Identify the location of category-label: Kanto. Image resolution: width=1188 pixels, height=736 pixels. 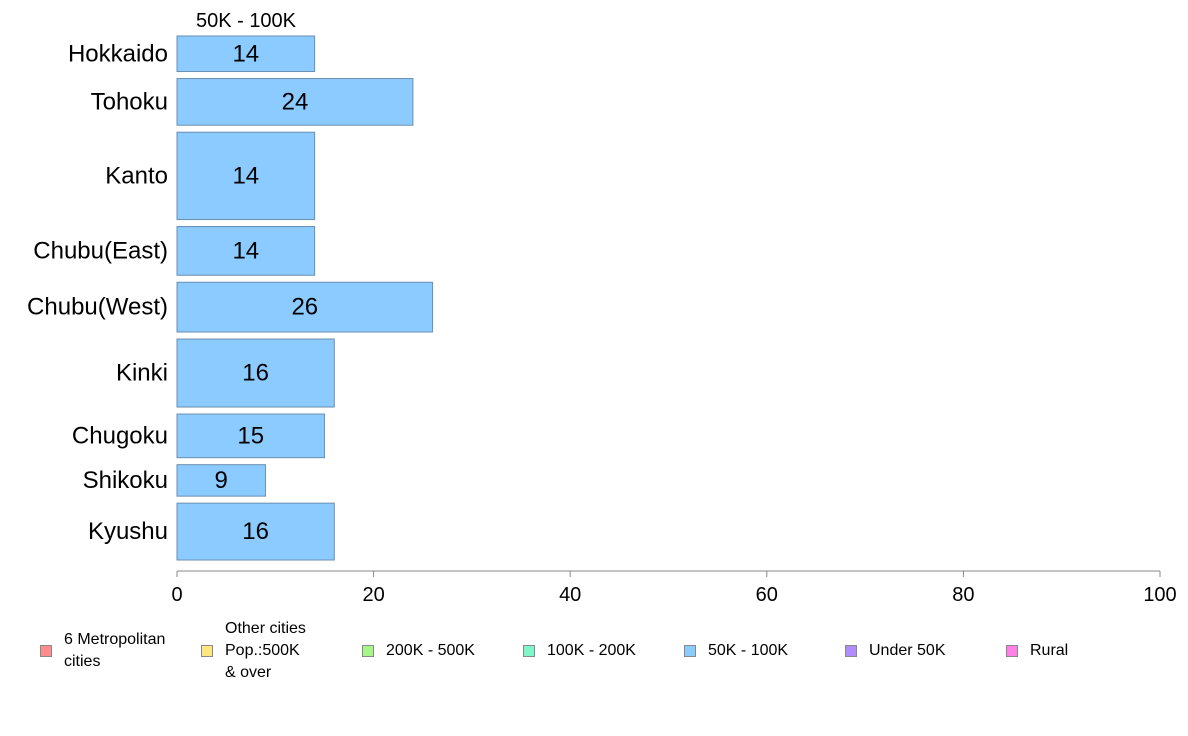
(136, 175).